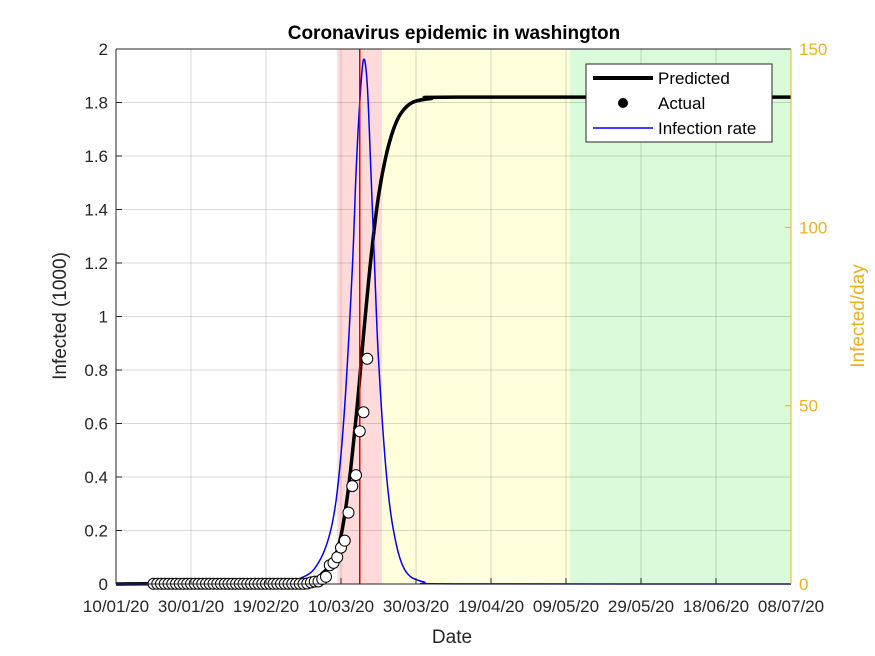 This screenshot has height=656, width=875. Describe the element at coordinates (416, 606) in the screenshot. I see `x-tick-label: 30/03/20` at that location.